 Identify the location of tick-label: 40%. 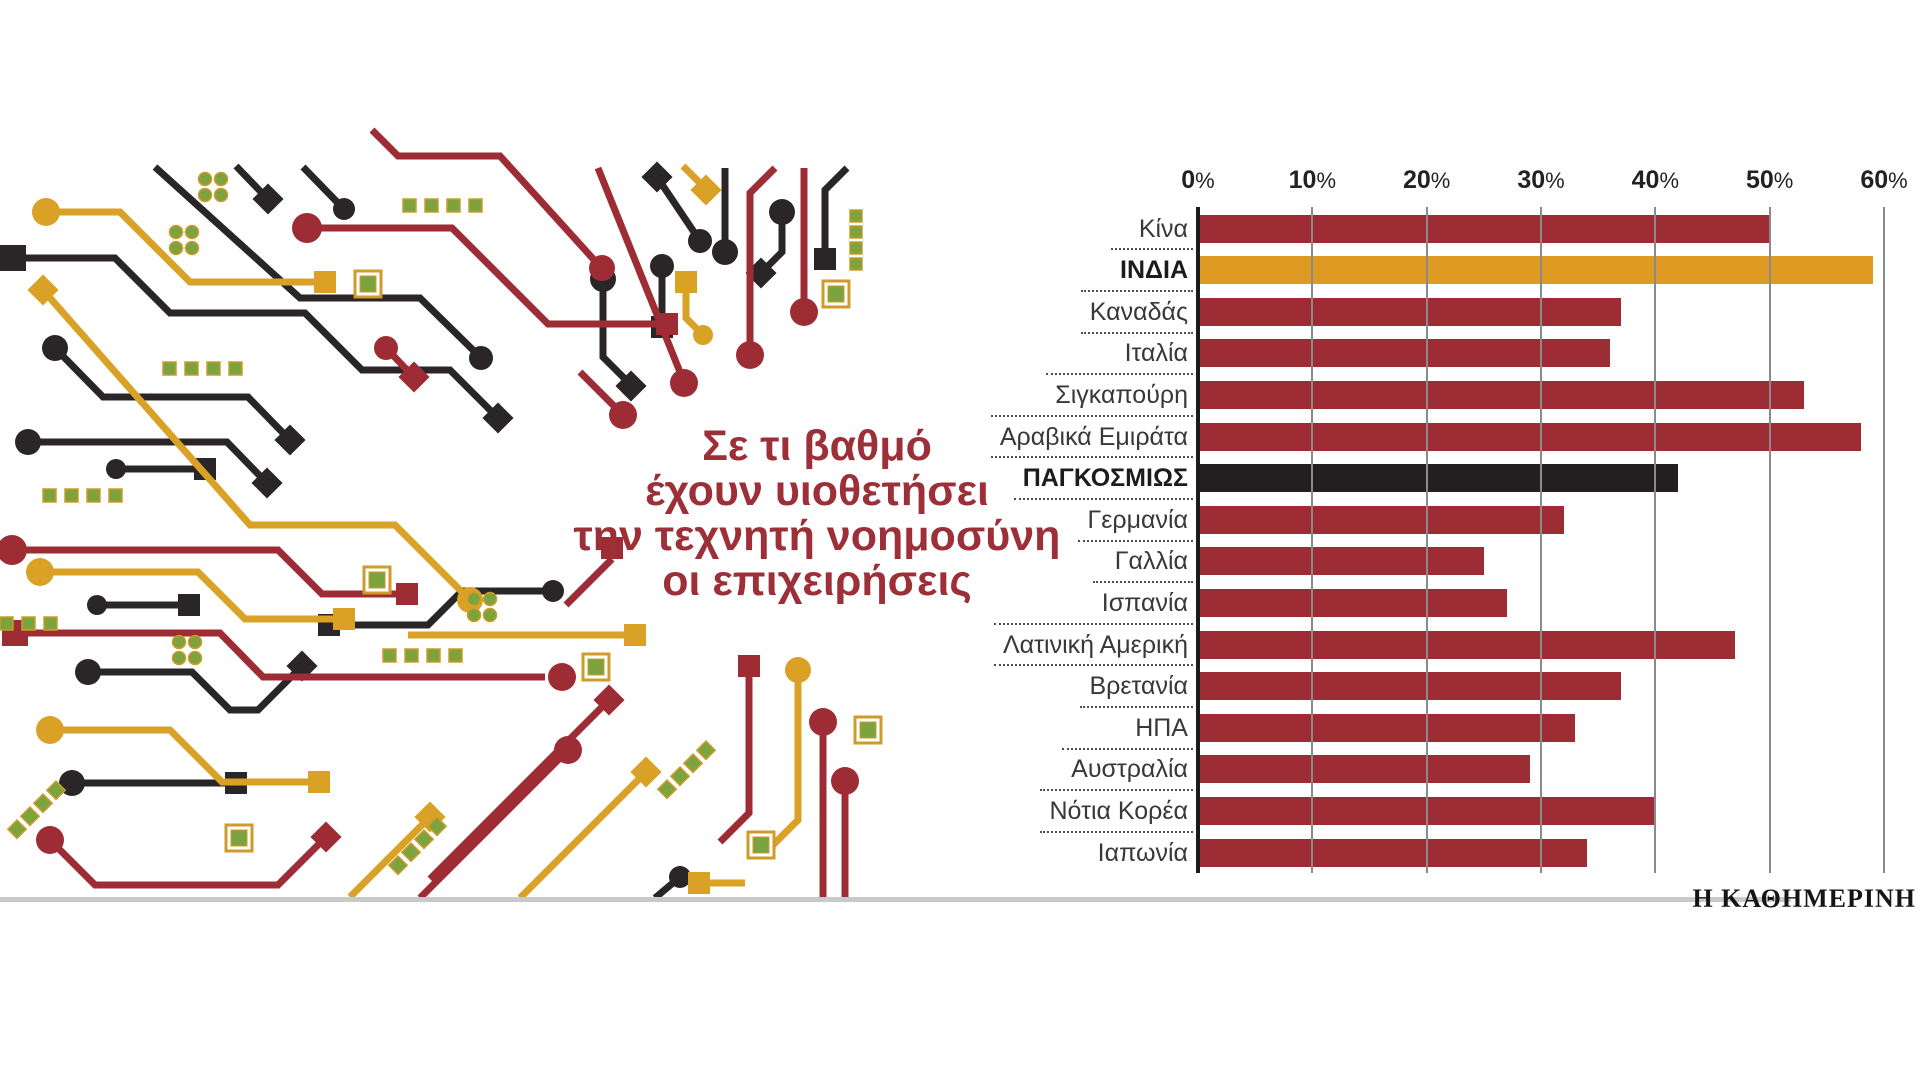
(1655, 180).